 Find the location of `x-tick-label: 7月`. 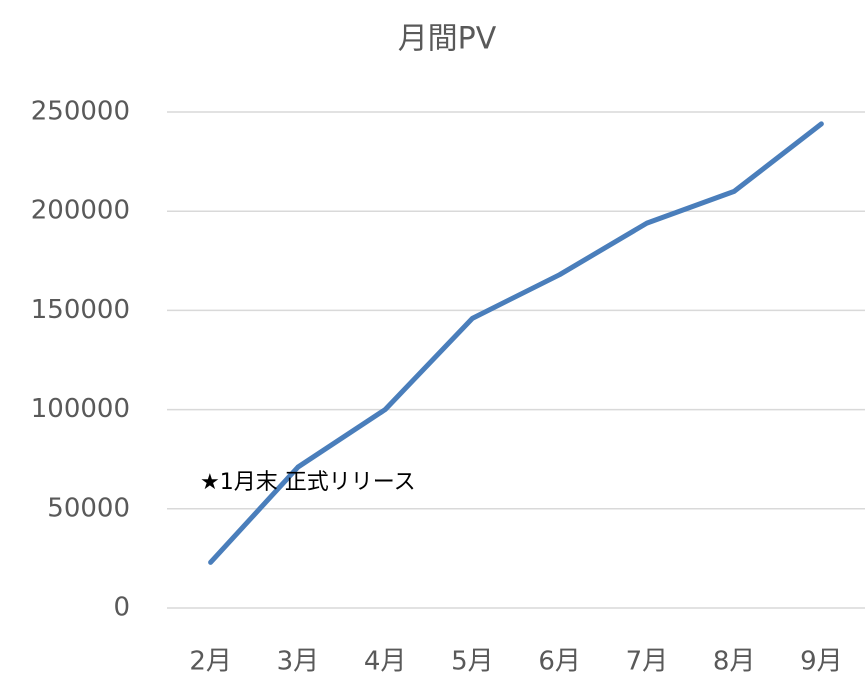

x-tick-label: 7月 is located at coordinates (647, 662).